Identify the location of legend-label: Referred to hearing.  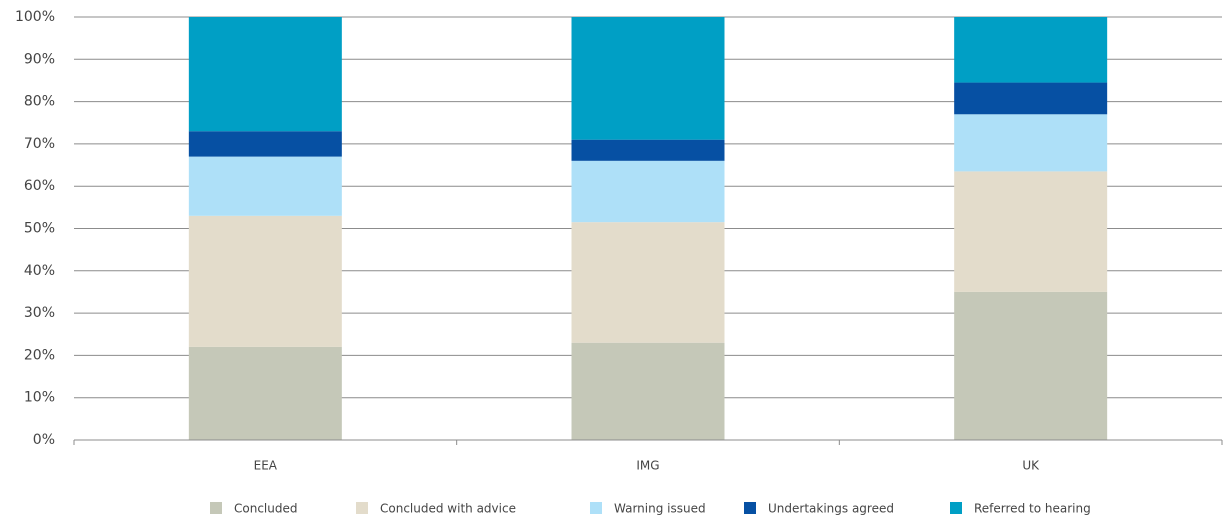
(1032, 509).